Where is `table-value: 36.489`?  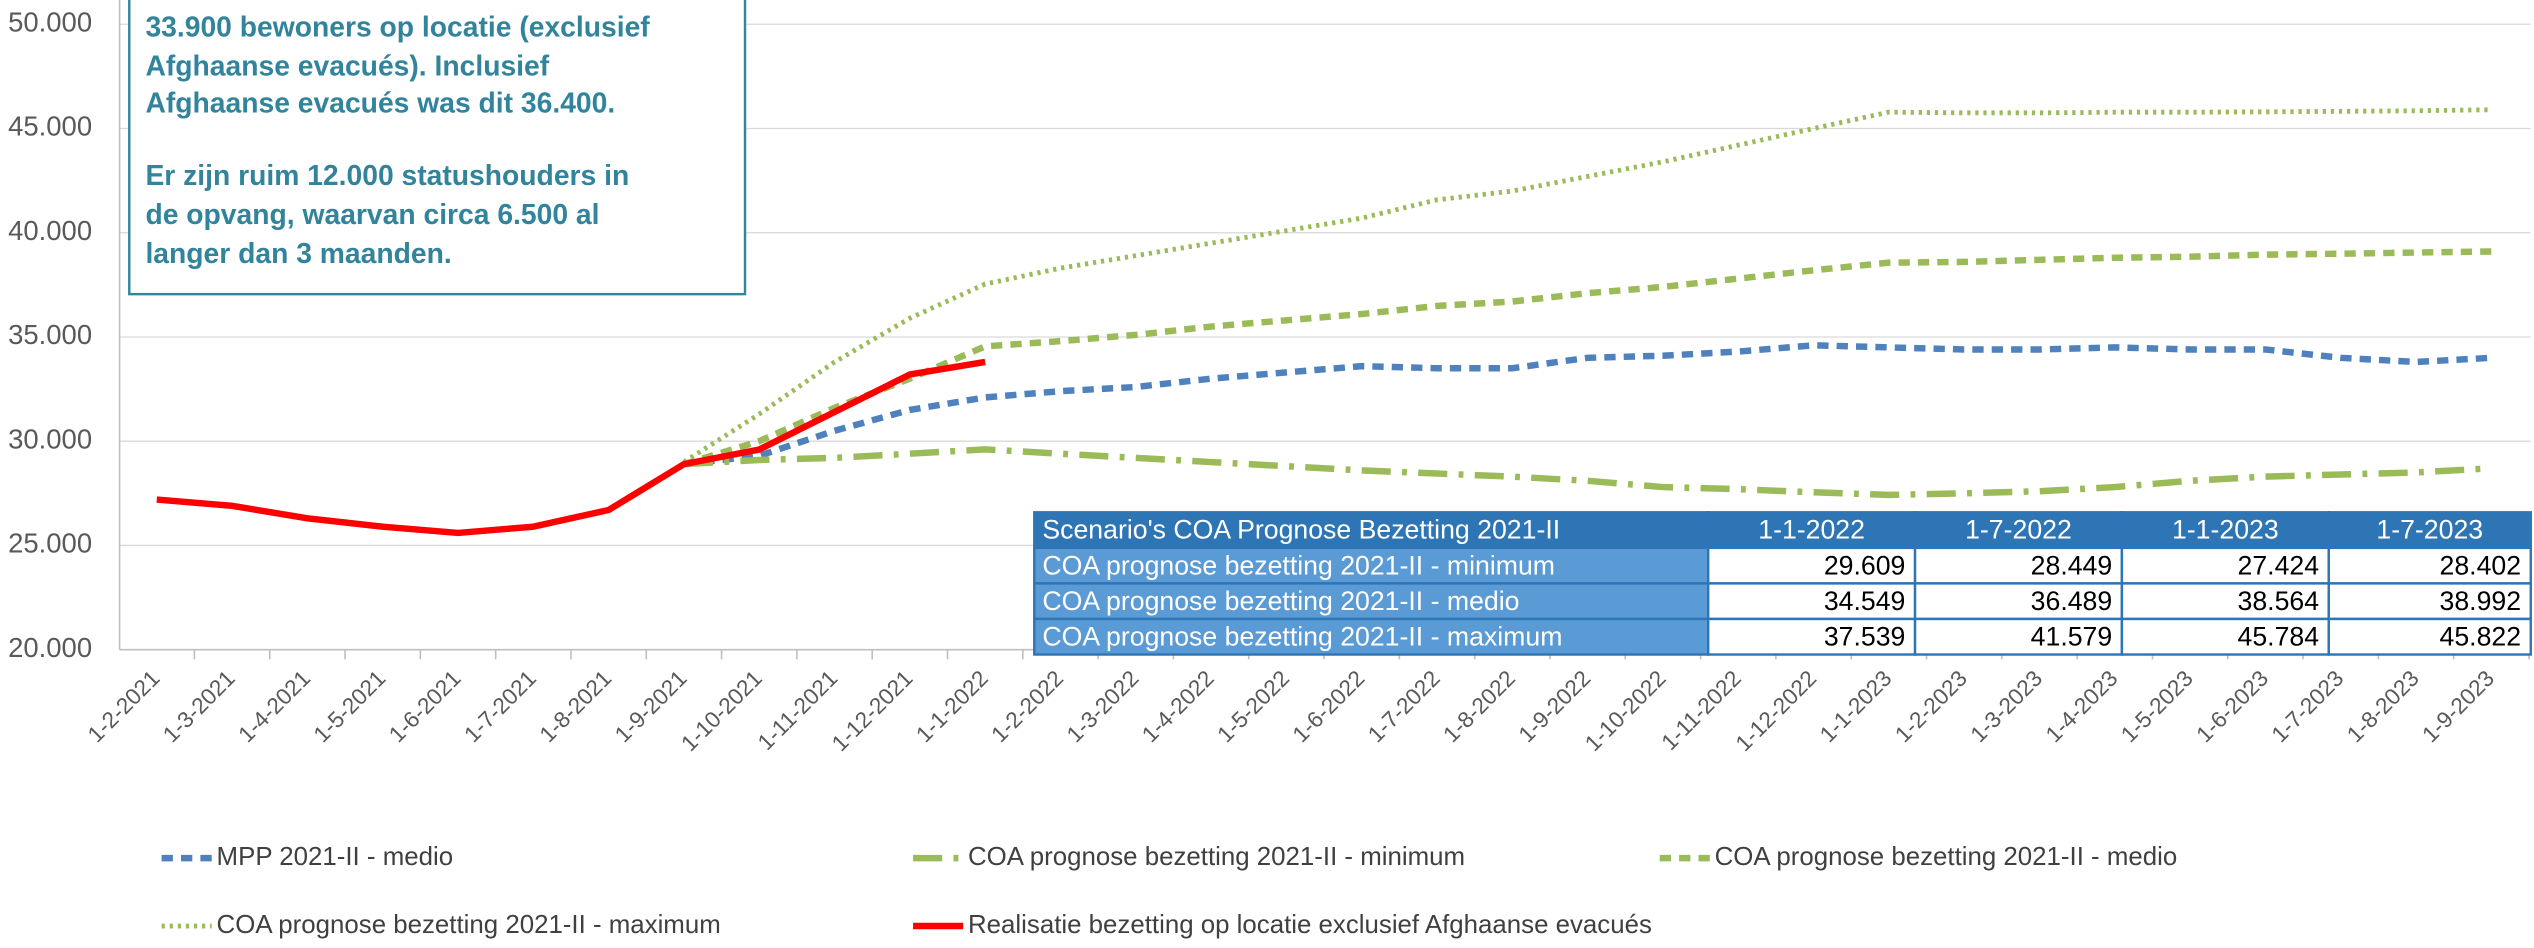 table-value: 36.489 is located at coordinates (2072, 601).